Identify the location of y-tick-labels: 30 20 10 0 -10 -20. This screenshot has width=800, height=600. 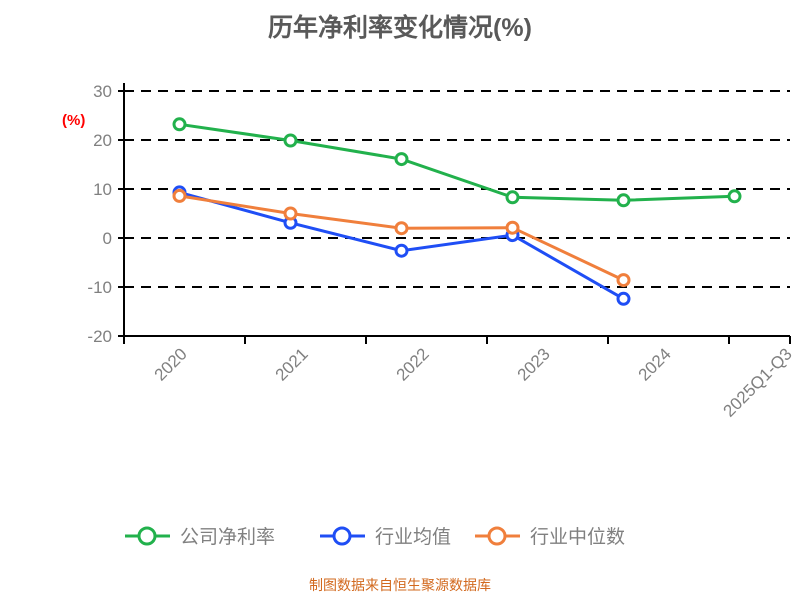
(99, 214).